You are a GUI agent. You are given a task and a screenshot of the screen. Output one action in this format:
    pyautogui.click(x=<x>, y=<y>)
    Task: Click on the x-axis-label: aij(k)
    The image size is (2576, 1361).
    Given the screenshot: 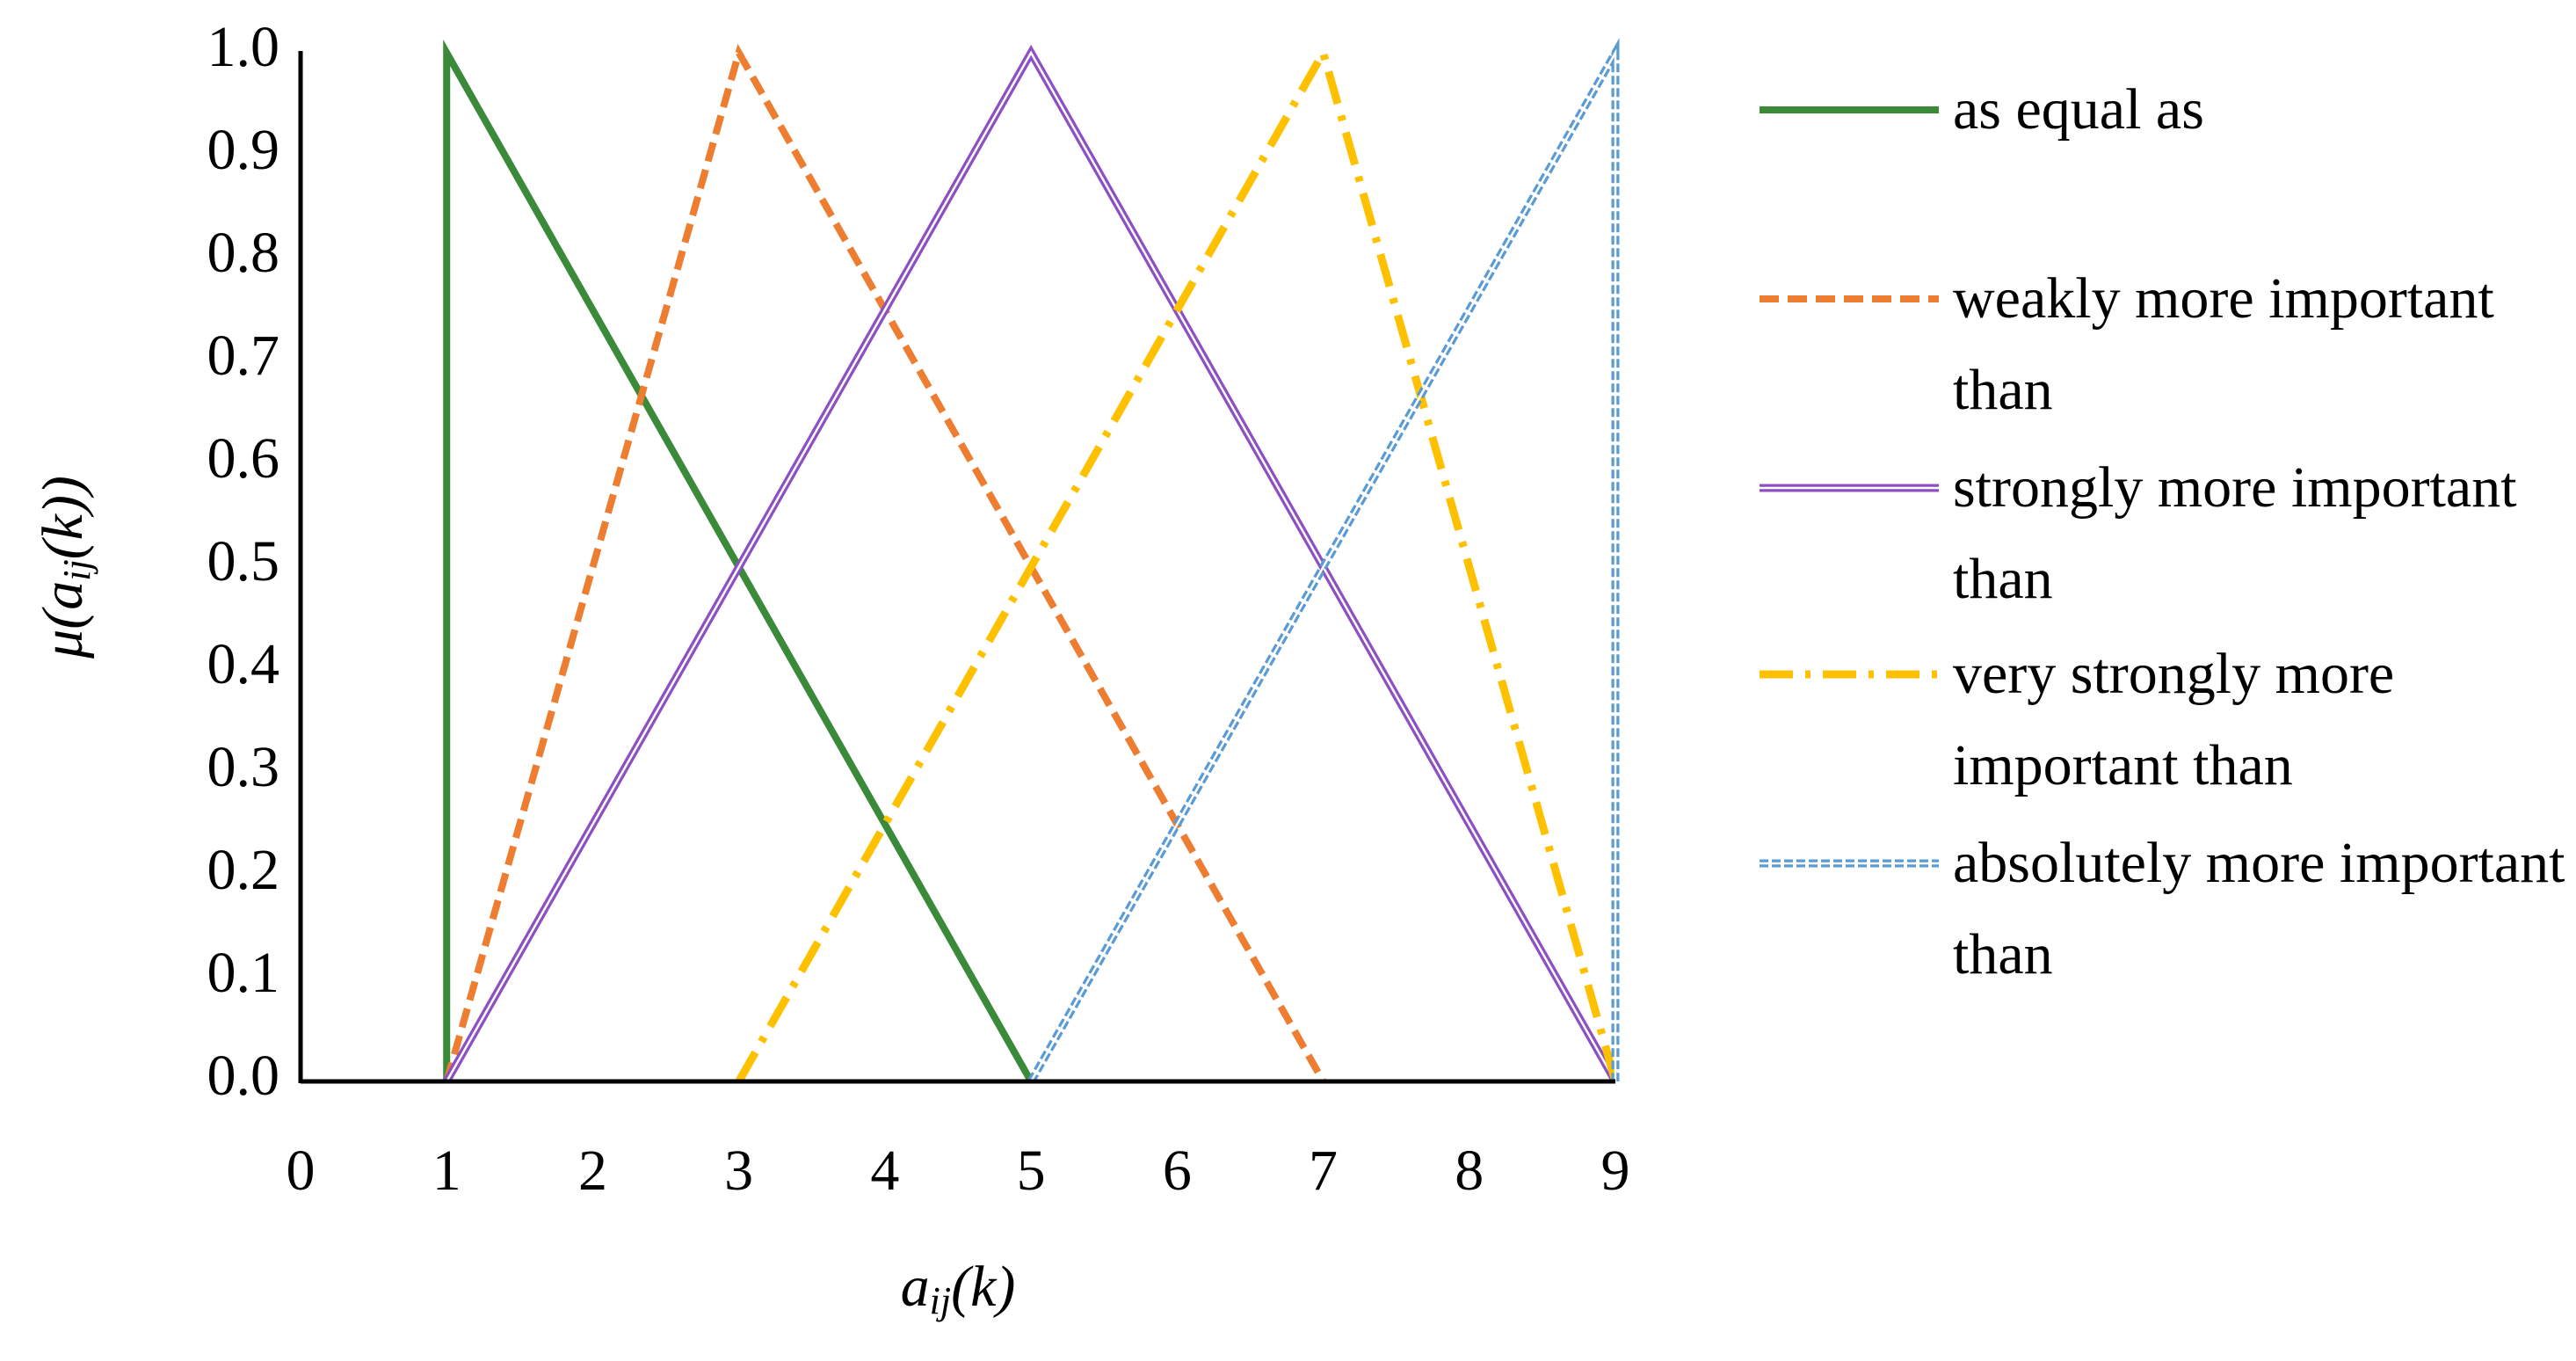 What is the action you would take?
    pyautogui.click(x=958, y=1288)
    